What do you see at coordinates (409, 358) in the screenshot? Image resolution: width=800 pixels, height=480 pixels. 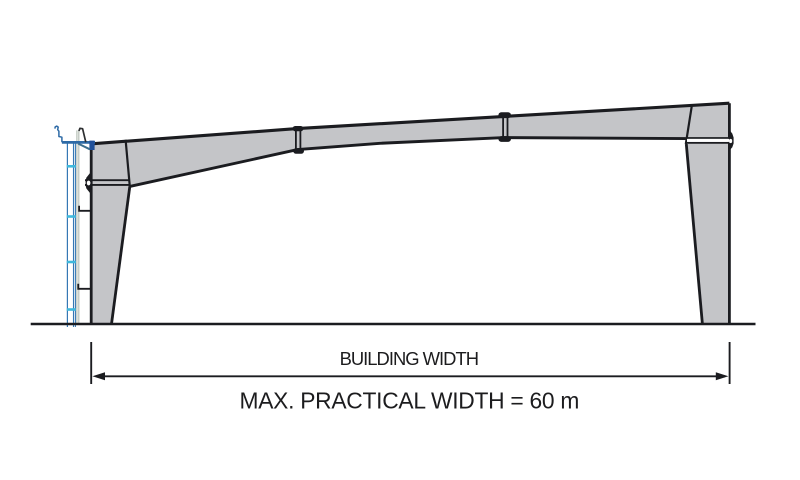 I see `svg-text: BUILDING WIDTH` at bounding box center [409, 358].